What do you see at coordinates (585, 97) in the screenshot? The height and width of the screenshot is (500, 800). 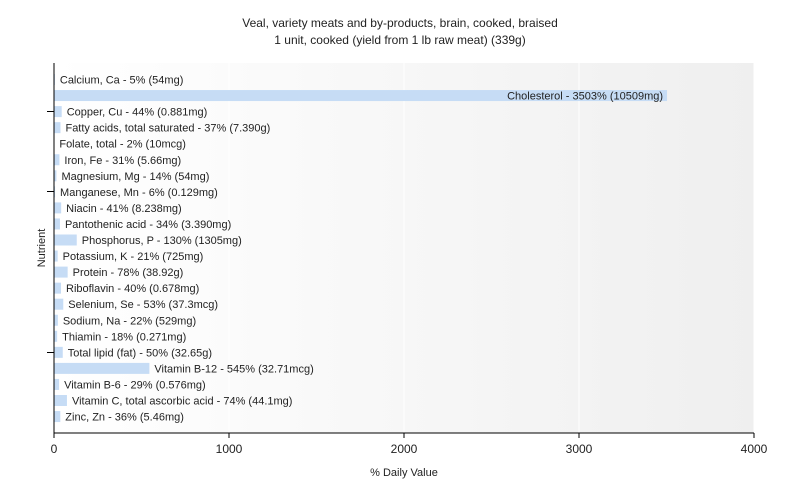 I see `bar-label-1: Cholesterol - 3503% (10509mg)` at bounding box center [585, 97].